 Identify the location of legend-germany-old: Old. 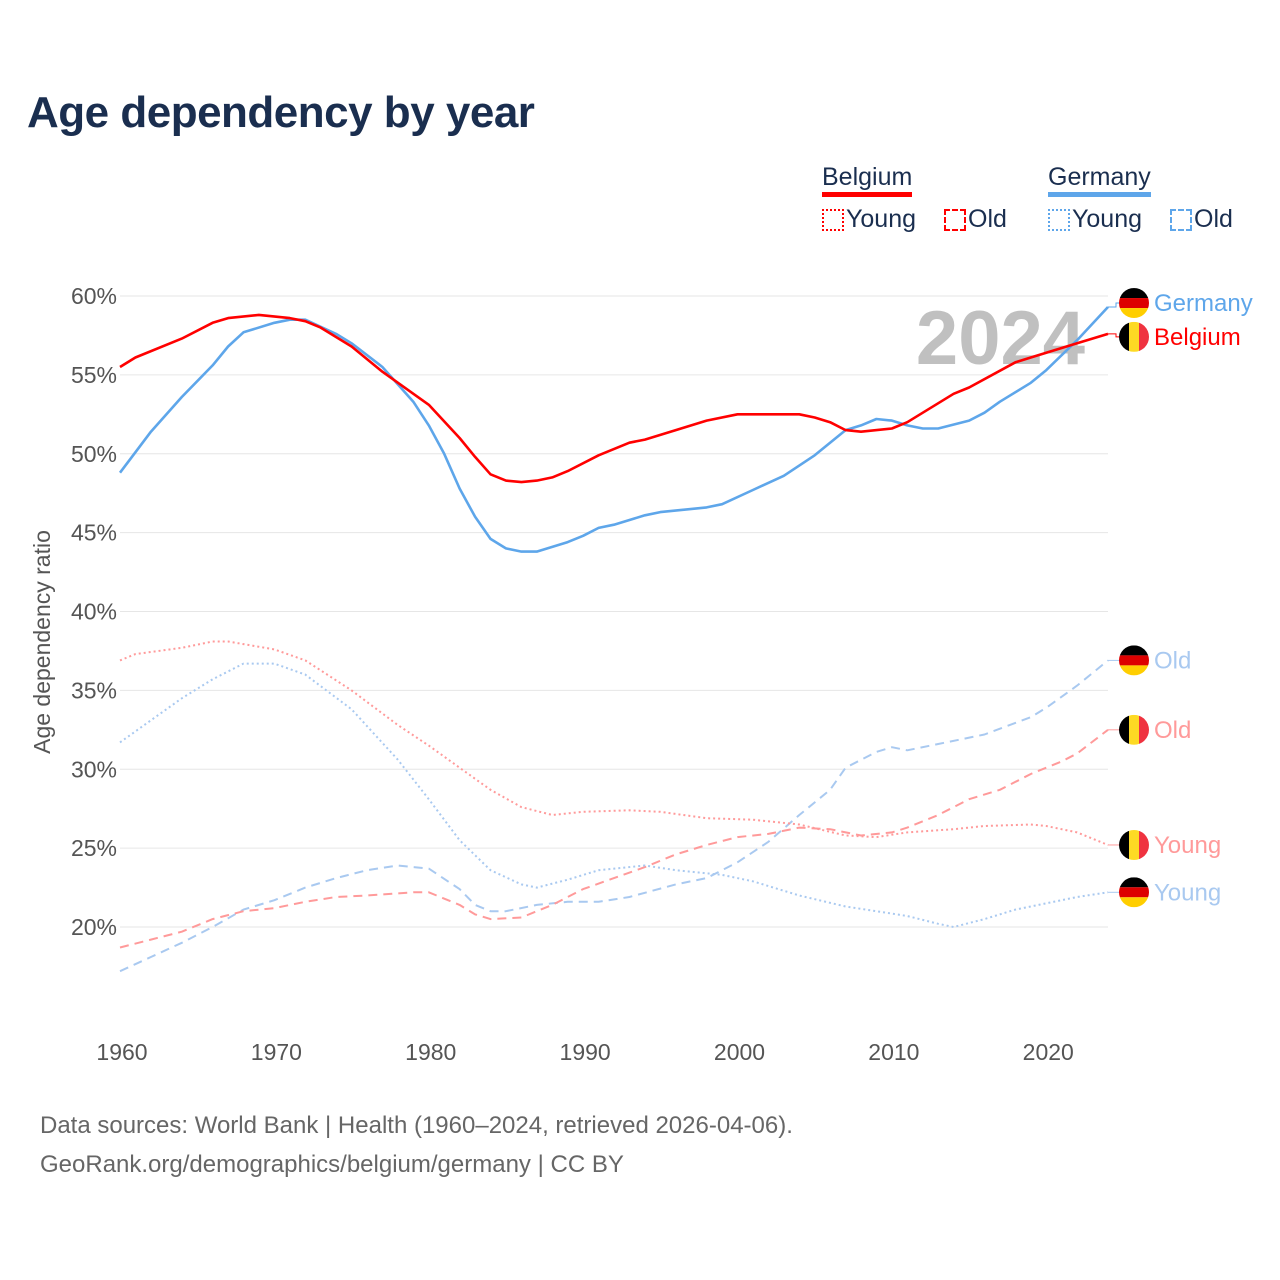
(1201, 219).